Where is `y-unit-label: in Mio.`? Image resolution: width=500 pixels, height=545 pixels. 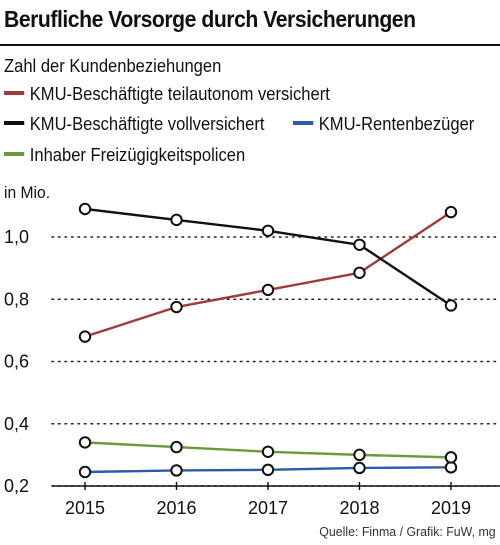 y-unit-label: in Mio. is located at coordinates (27, 192).